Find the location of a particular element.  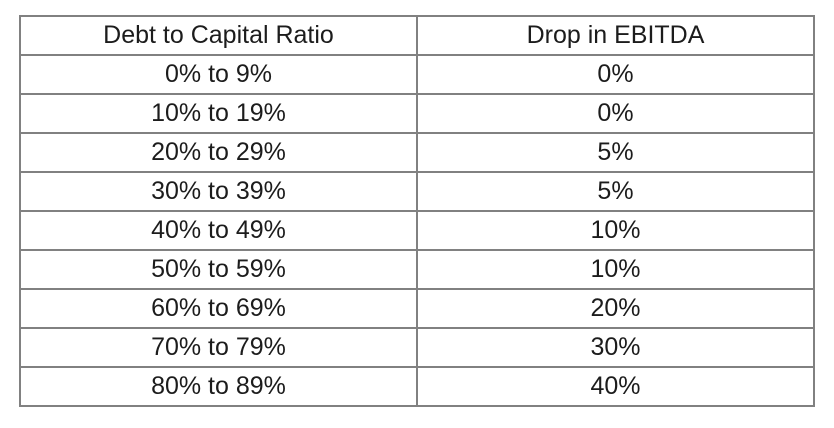

column-header-debt-to-capital-ratio: Debt to Capital Ratio is located at coordinates (218, 35).